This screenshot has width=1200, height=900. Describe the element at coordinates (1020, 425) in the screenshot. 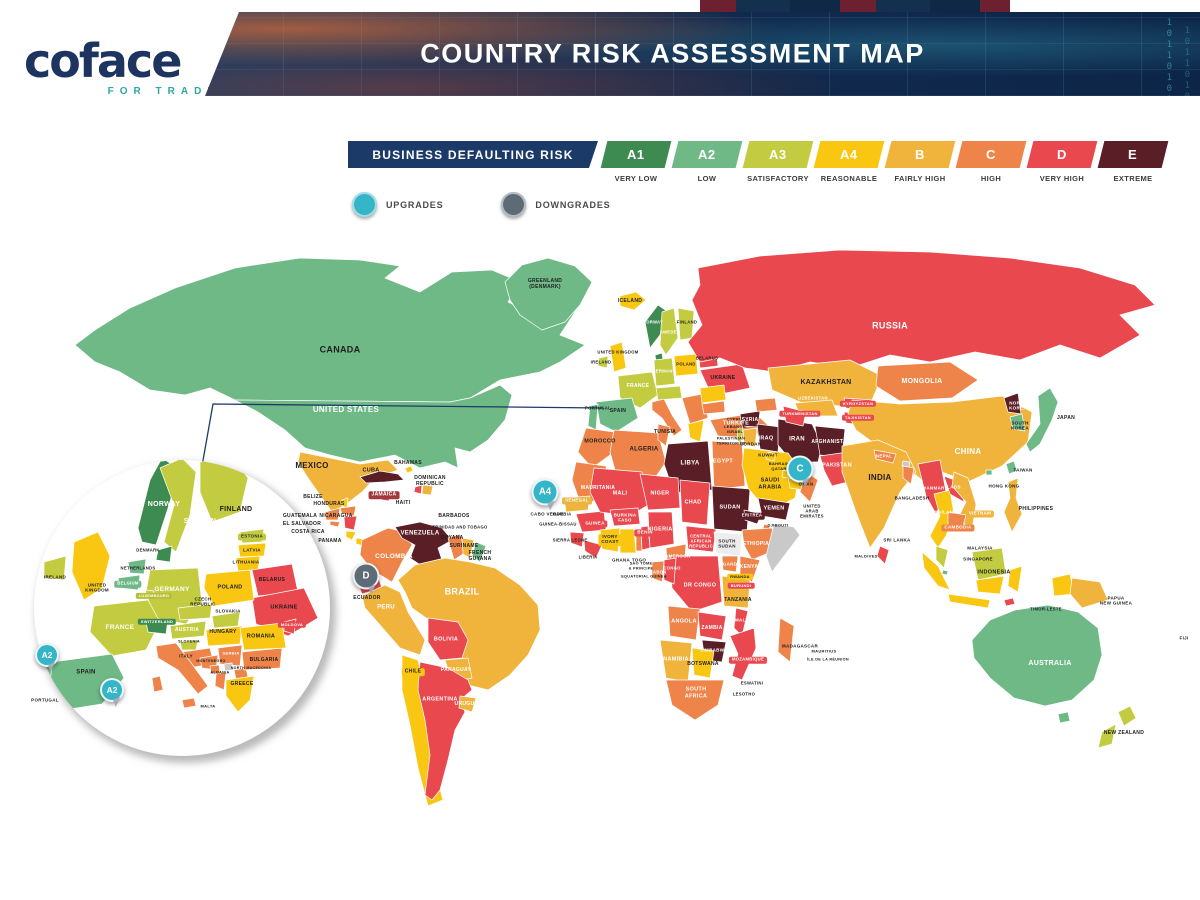

I see `country-label: SOUTH KOREA` at that location.